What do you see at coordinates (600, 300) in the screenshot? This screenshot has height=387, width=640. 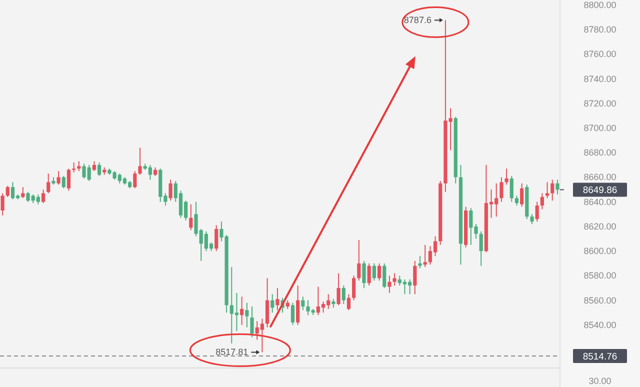 I see `y-tick-label: 8560.00` at bounding box center [600, 300].